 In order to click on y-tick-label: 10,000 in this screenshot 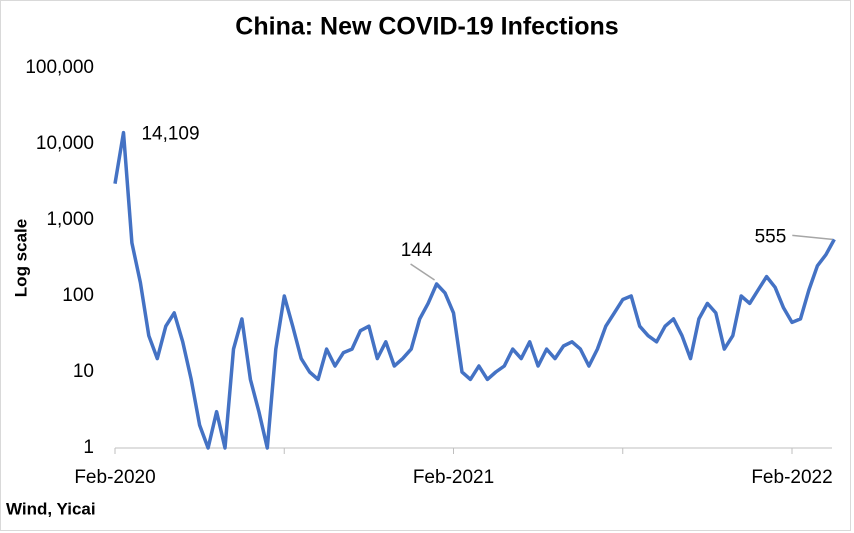, I will do `click(65, 143)`.